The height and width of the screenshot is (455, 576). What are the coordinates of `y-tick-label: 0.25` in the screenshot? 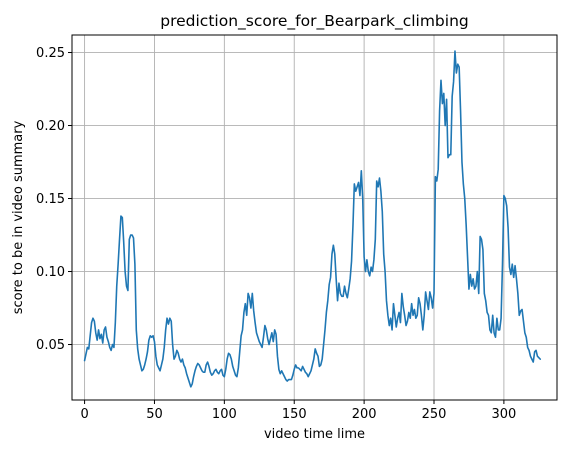 It's located at (50, 53).